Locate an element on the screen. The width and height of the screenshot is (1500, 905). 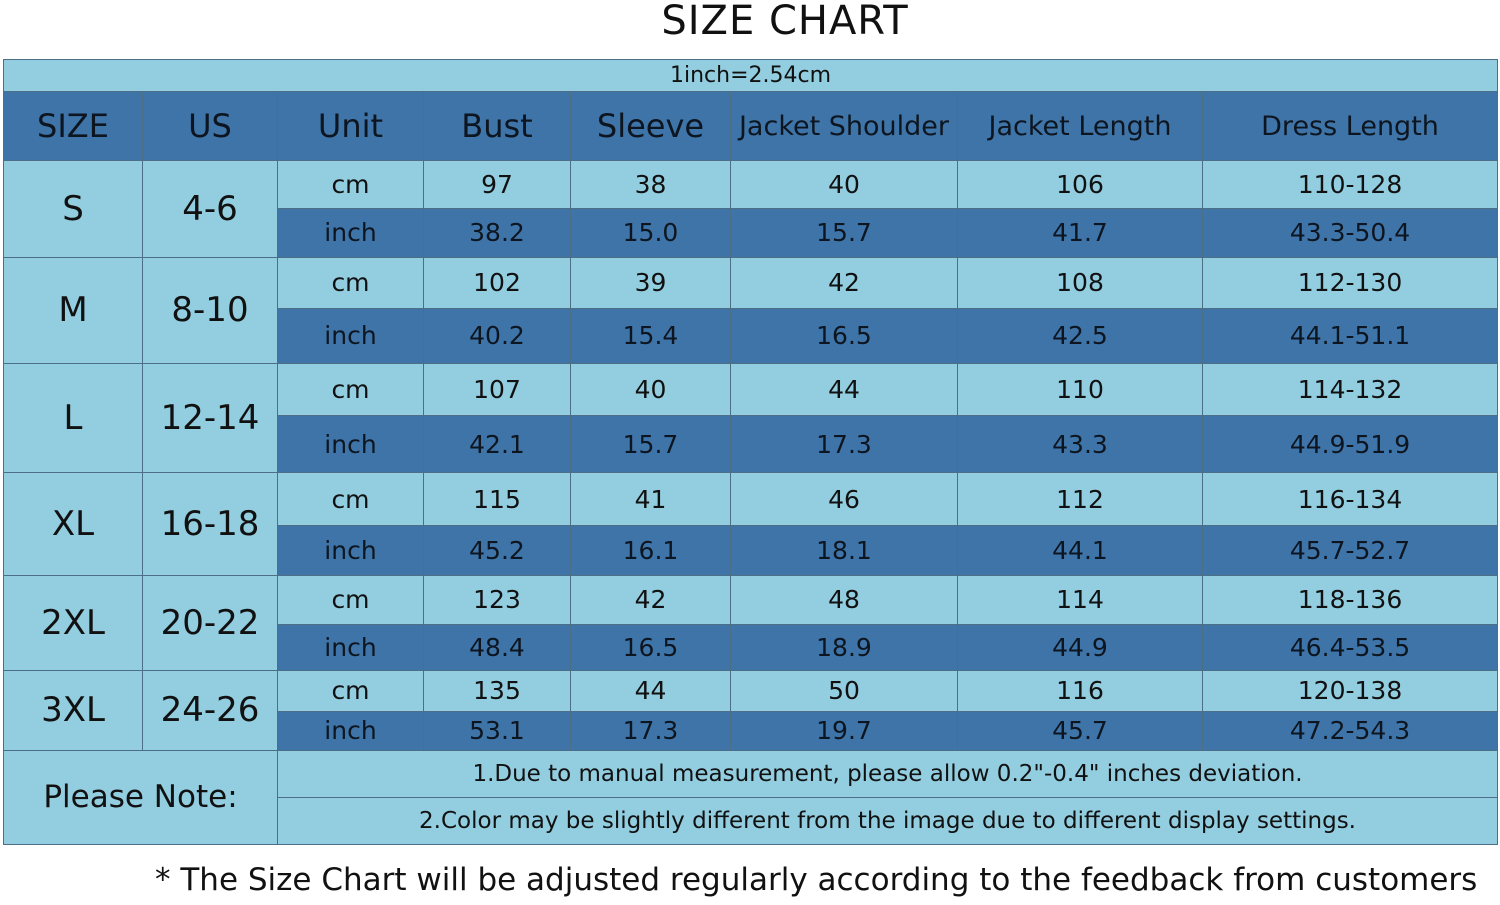
cell-dress-length: 46.4-53.5 is located at coordinates (1350, 647).